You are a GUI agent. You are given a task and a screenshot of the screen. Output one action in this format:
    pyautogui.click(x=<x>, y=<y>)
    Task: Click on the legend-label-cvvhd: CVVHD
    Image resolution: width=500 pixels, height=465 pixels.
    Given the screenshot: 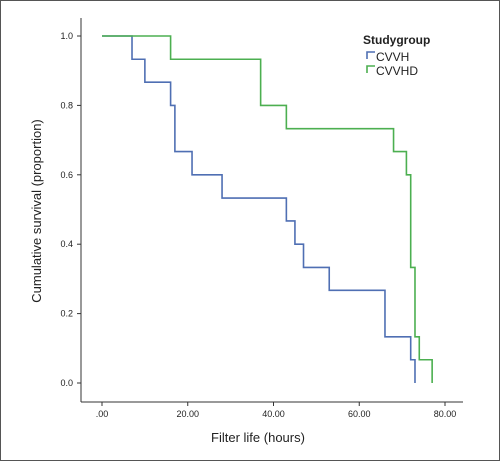 What is the action you would take?
    pyautogui.click(x=397, y=71)
    